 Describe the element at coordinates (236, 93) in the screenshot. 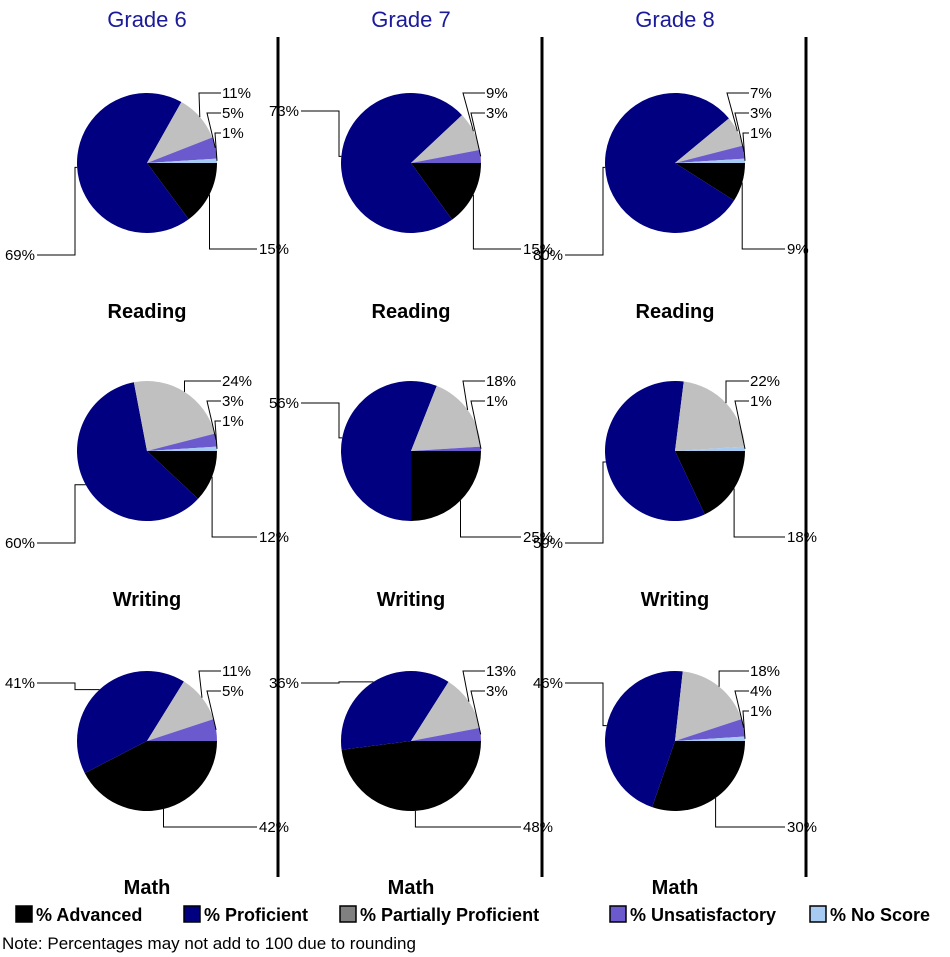

I see `label-partially-proficient-grade-6-reading: 11%` at that location.